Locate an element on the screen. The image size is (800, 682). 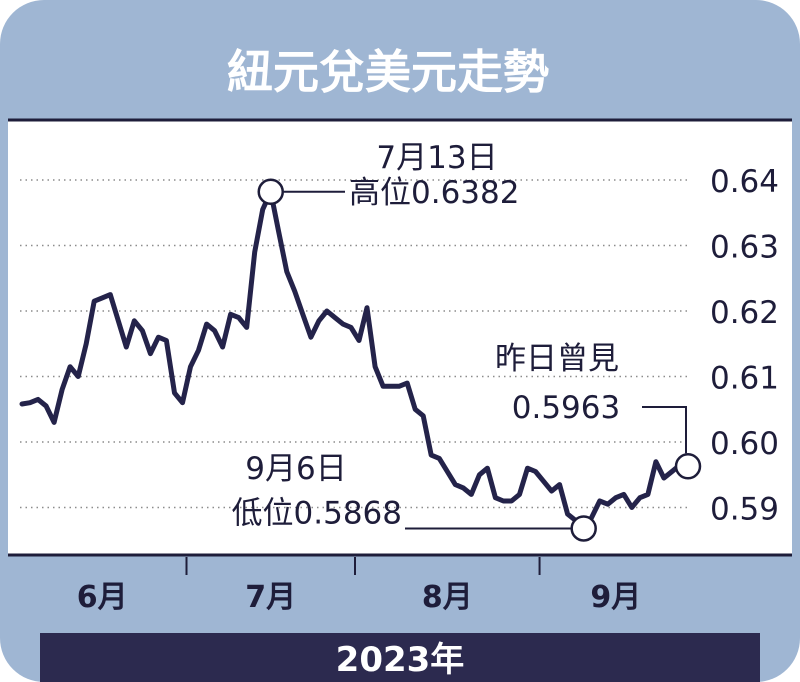
x-axis-months: 6月 7月 8月 9月 is located at coordinates (359, 586).